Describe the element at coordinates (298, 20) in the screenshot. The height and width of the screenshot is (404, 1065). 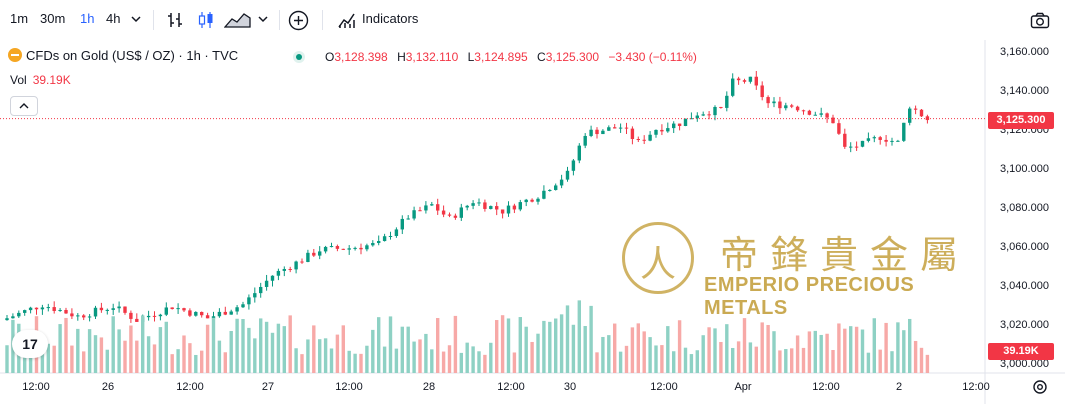
I see `compare-add-icon` at that location.